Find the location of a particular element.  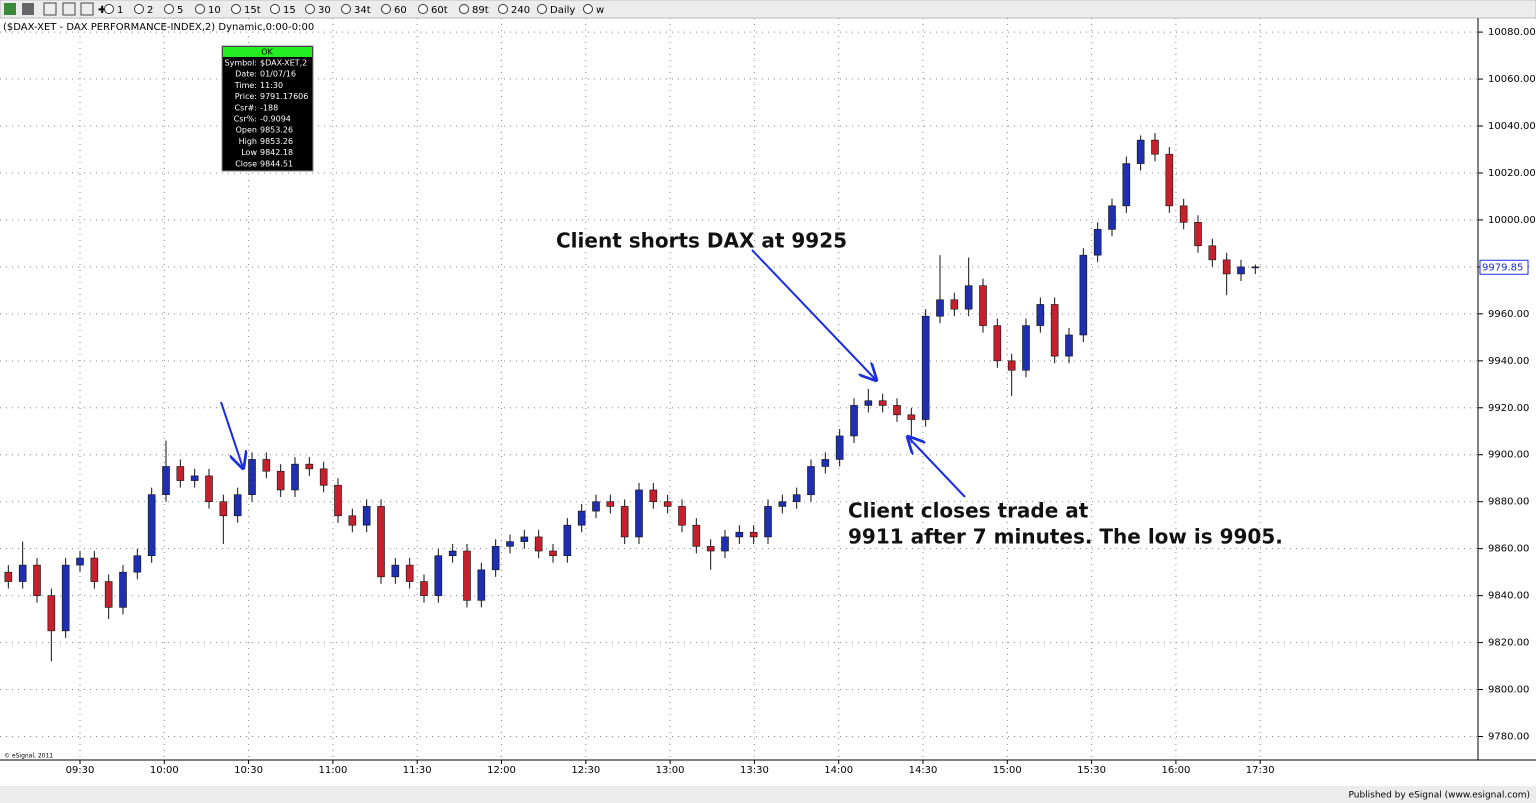

toolbar-icon: ✚ is located at coordinates (102, 10).